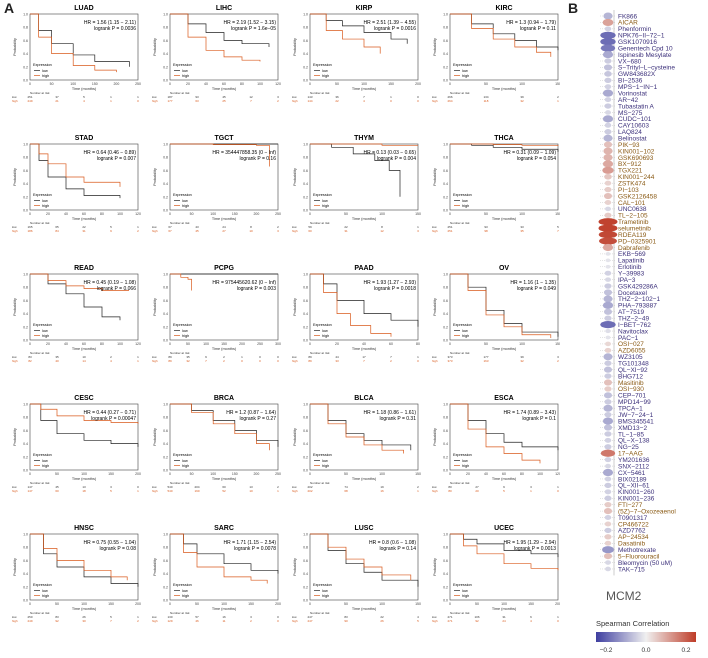  I want to click on risk-table-title: Number at risk, so click(460, 483).